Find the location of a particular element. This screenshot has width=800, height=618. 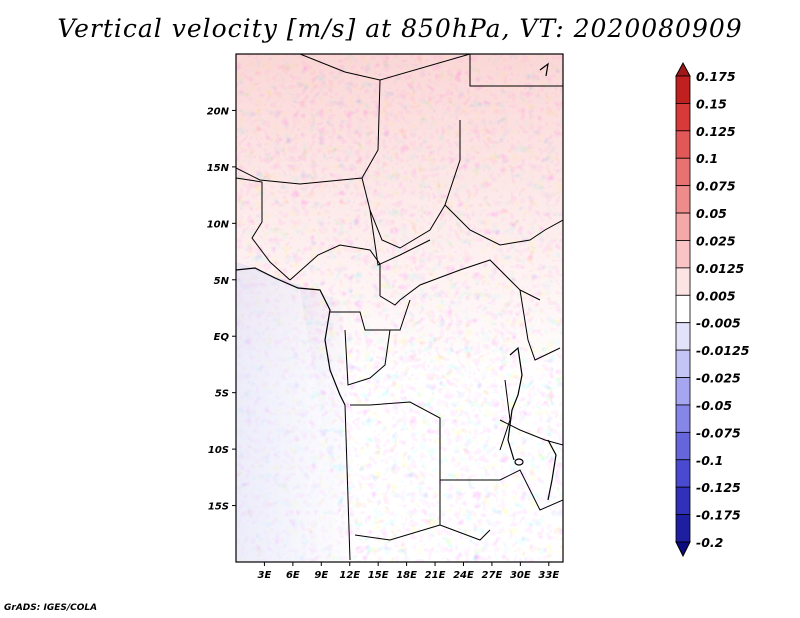

lat-tick-label: 5N is located at coordinates (222, 281).